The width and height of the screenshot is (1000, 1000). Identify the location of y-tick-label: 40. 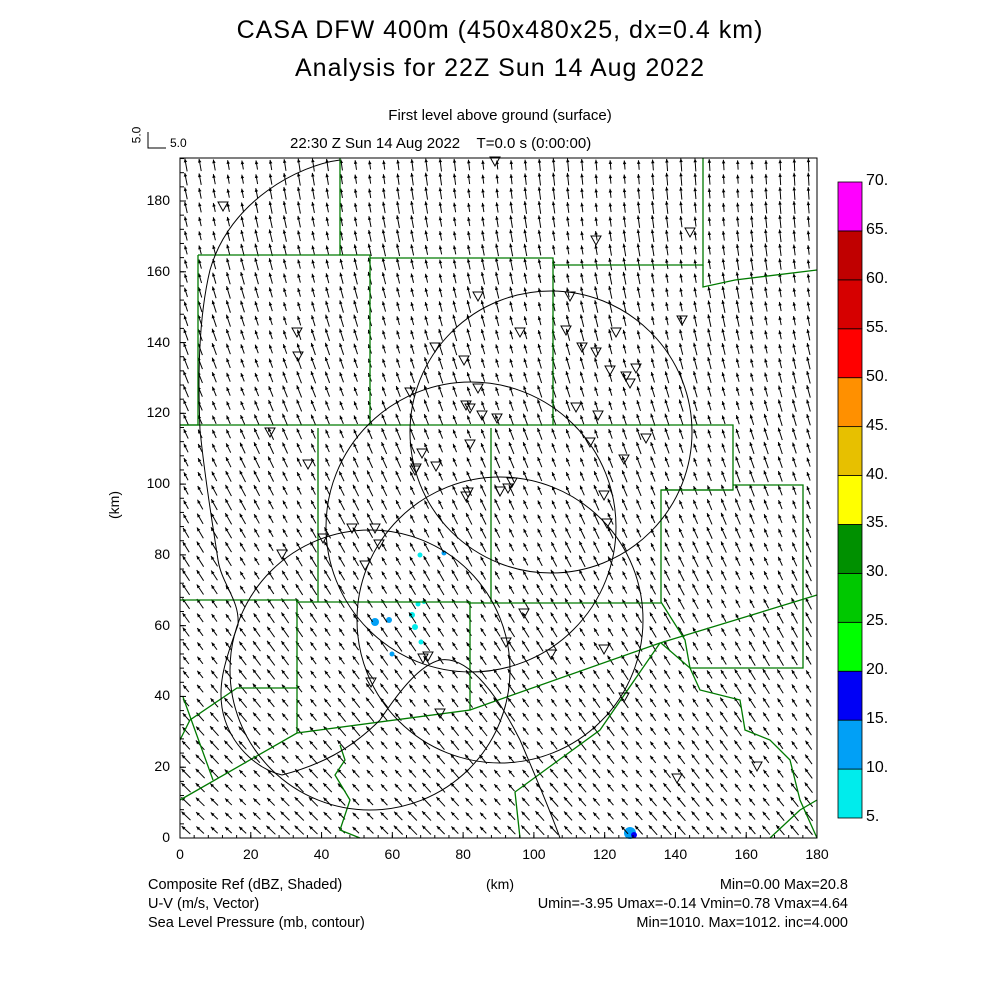
(162, 695).